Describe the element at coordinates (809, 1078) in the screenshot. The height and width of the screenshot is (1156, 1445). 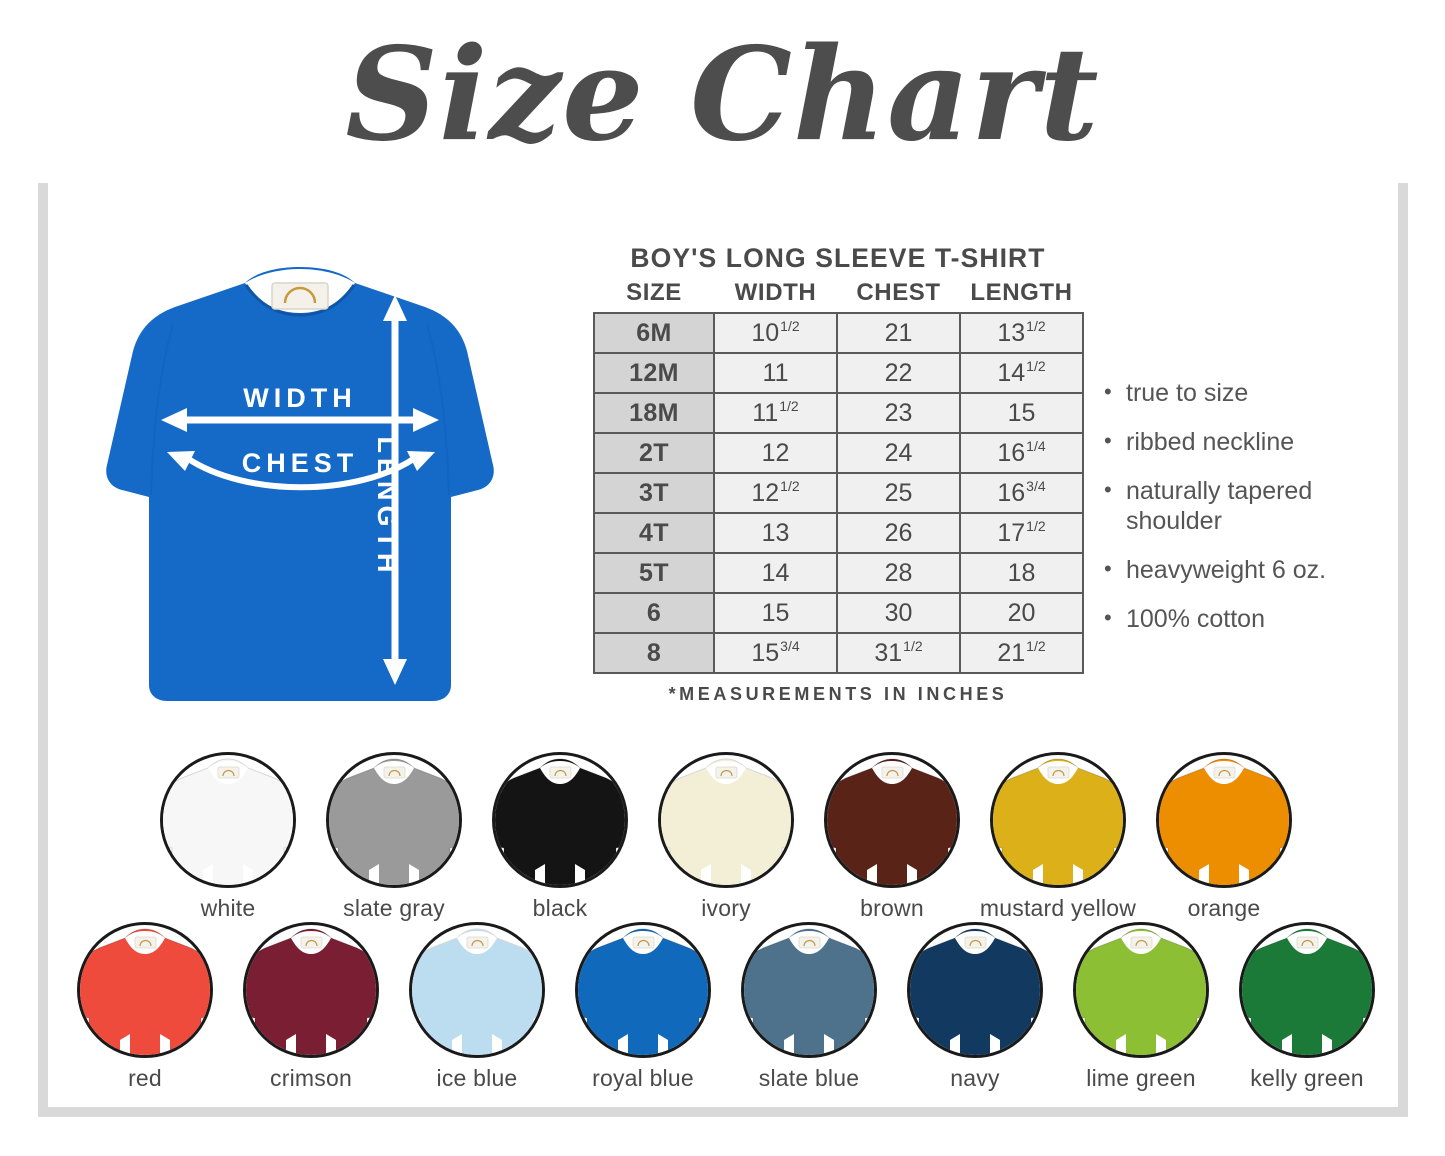
I see `swatch-label: slate blue` at that location.